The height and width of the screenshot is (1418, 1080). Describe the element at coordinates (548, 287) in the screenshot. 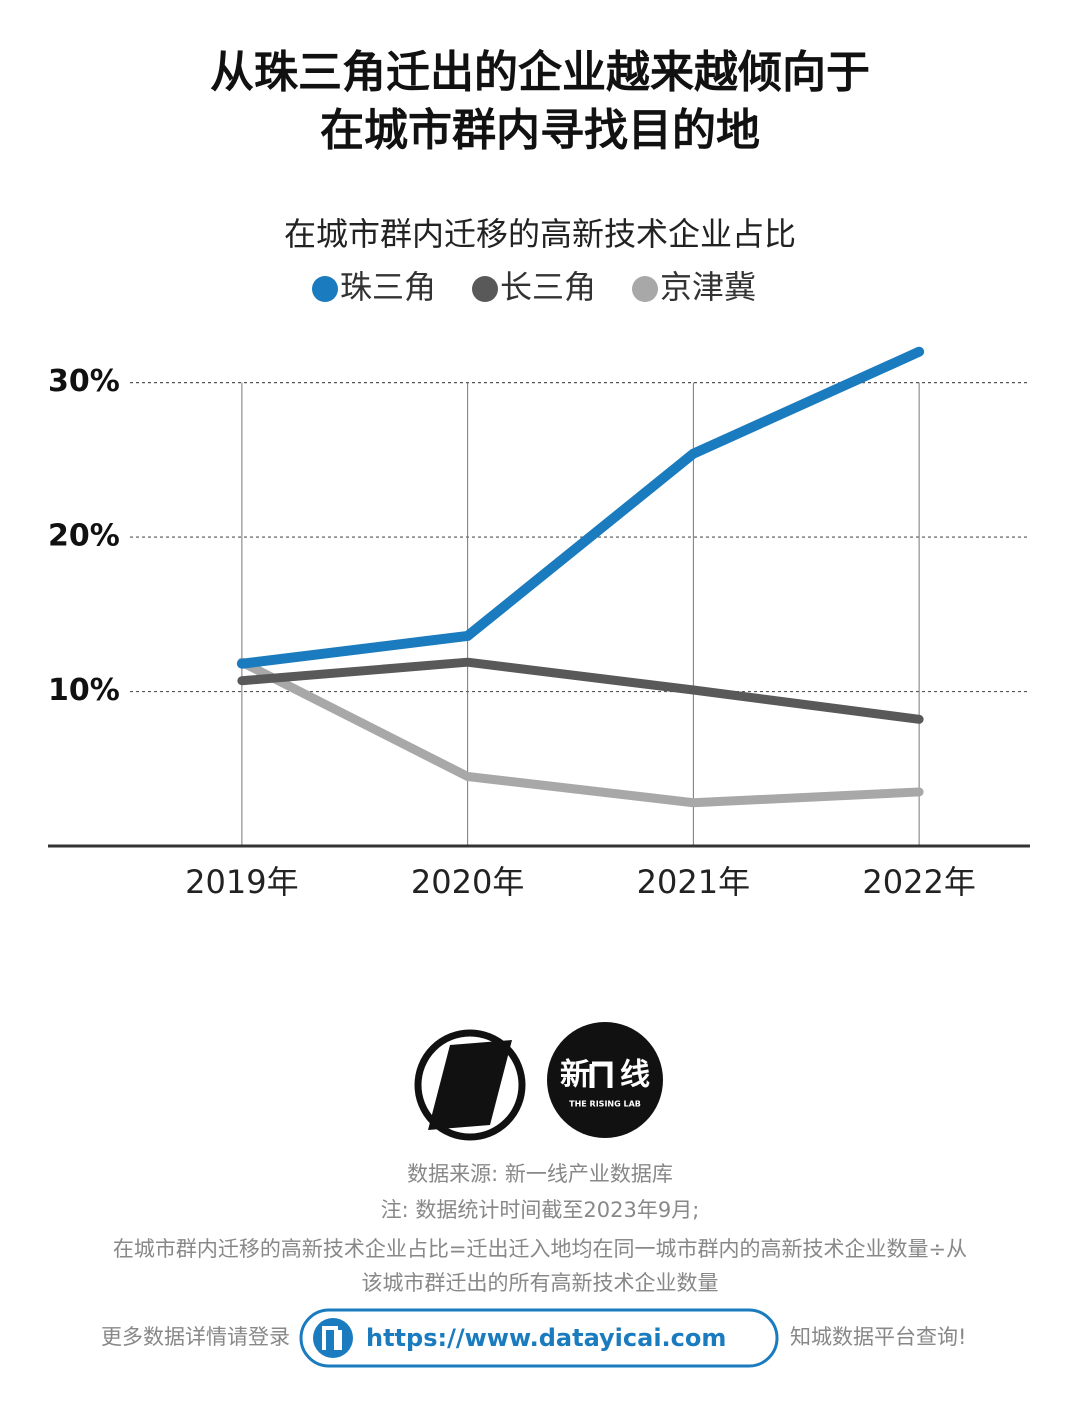

I see `legend-label: 长三角` at that location.